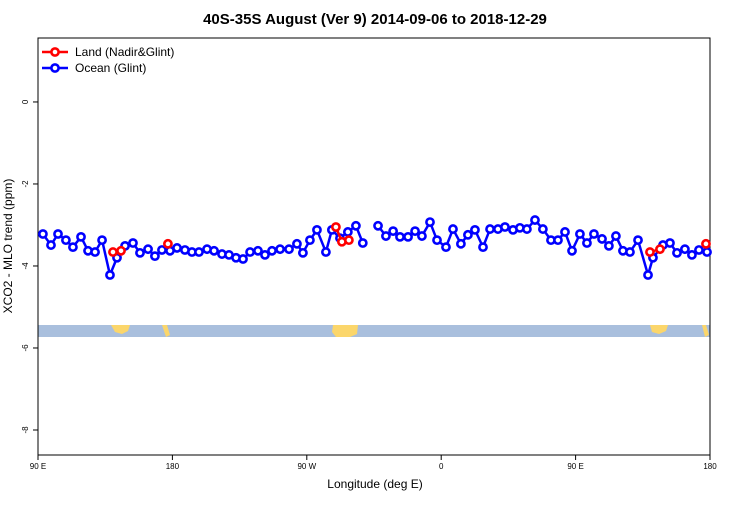 The height and width of the screenshot is (505, 750). I want to click on y-tick-label: -4, so click(25, 266).